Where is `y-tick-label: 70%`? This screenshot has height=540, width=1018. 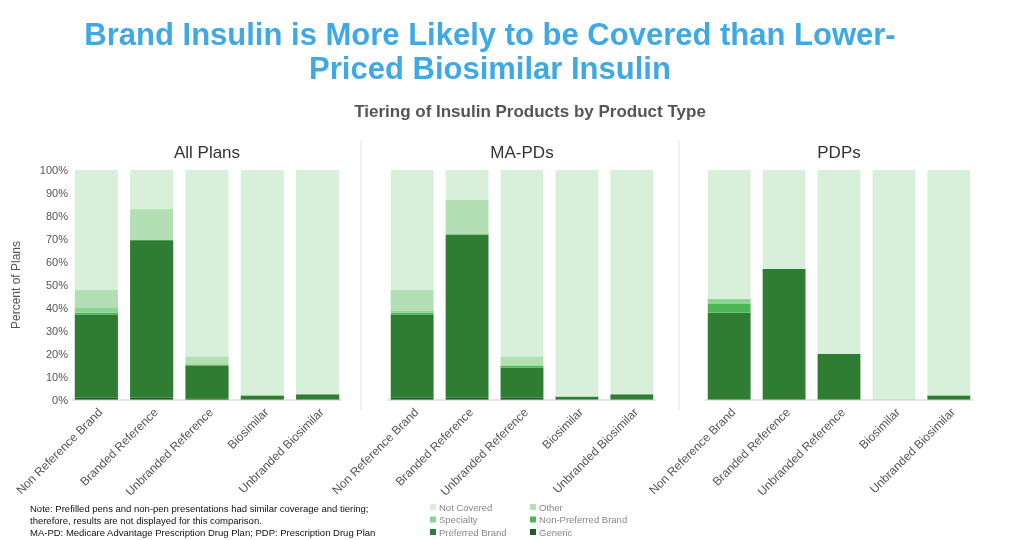
y-tick-label: 70% is located at coordinates (57, 238).